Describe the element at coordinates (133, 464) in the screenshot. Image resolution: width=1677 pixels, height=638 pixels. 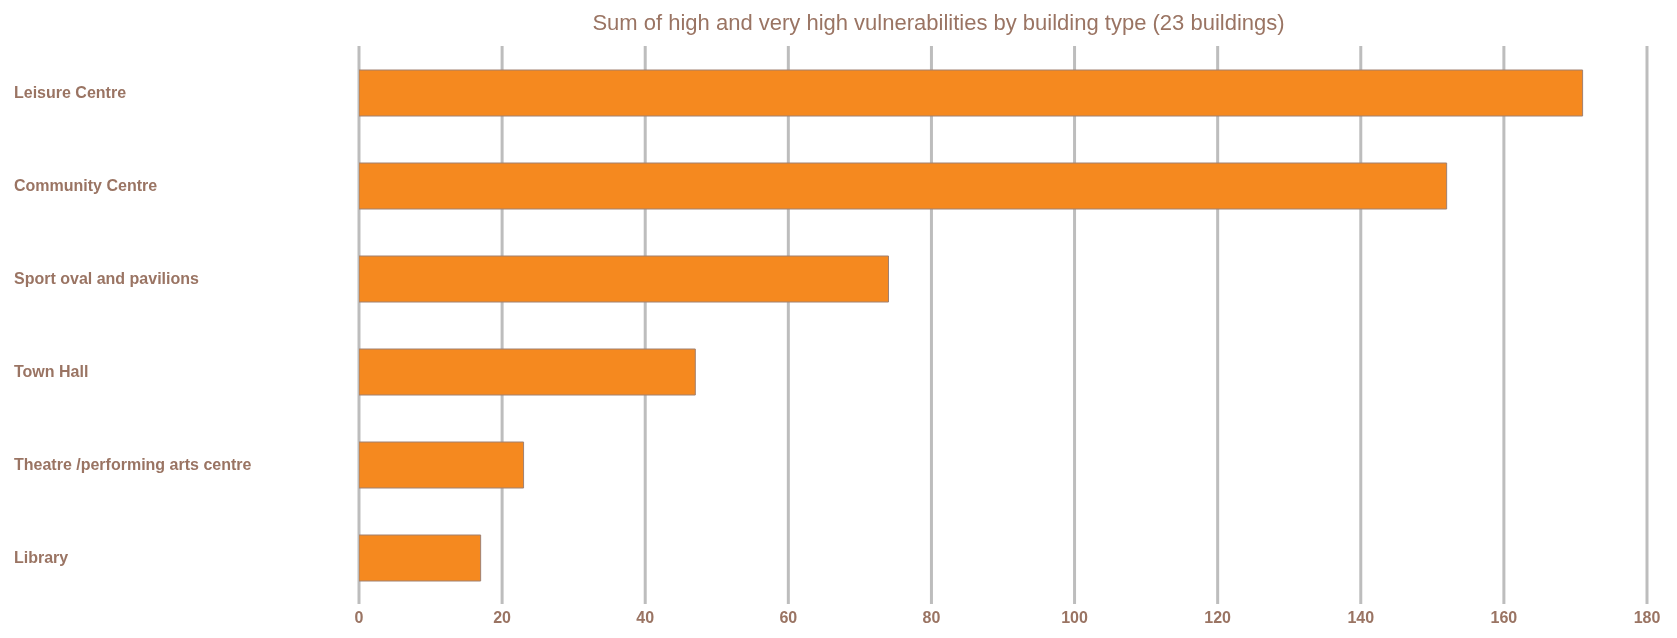
I see `y-tick-label: Theatre /performing arts centre` at that location.